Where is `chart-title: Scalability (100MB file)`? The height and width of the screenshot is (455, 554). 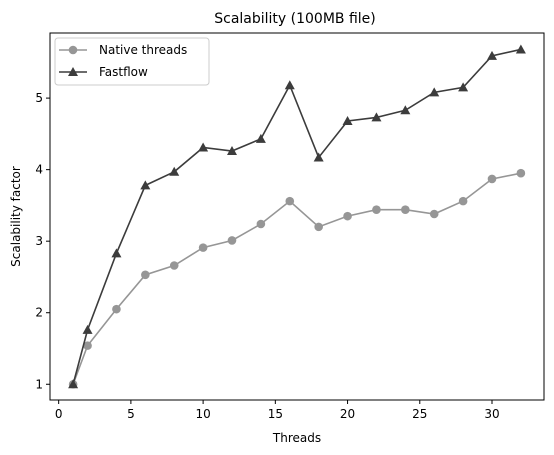
chart-title: Scalability (100MB file) is located at coordinates (295, 19).